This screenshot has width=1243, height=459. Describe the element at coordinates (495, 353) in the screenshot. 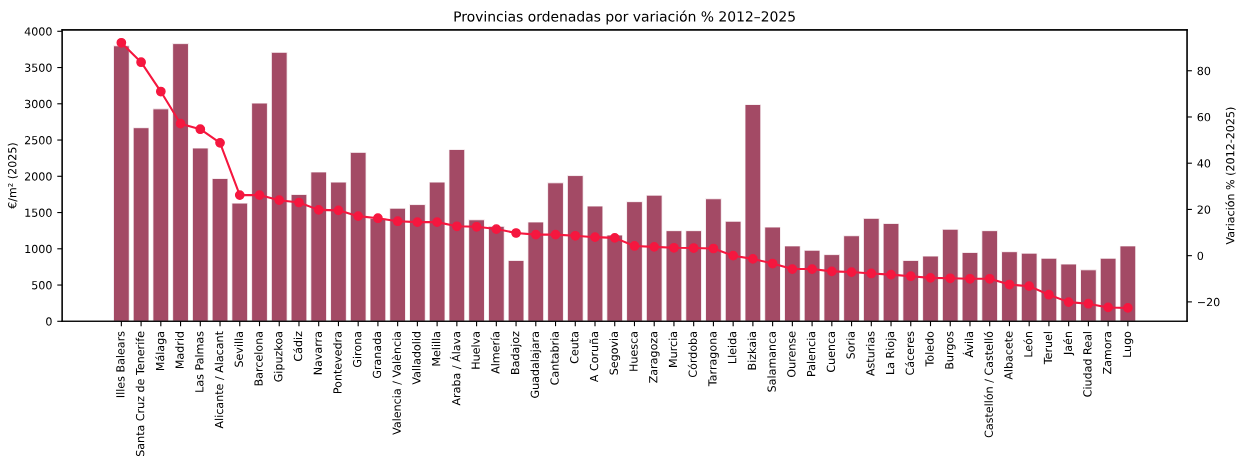

I see `x-tick-label: Almería` at that location.